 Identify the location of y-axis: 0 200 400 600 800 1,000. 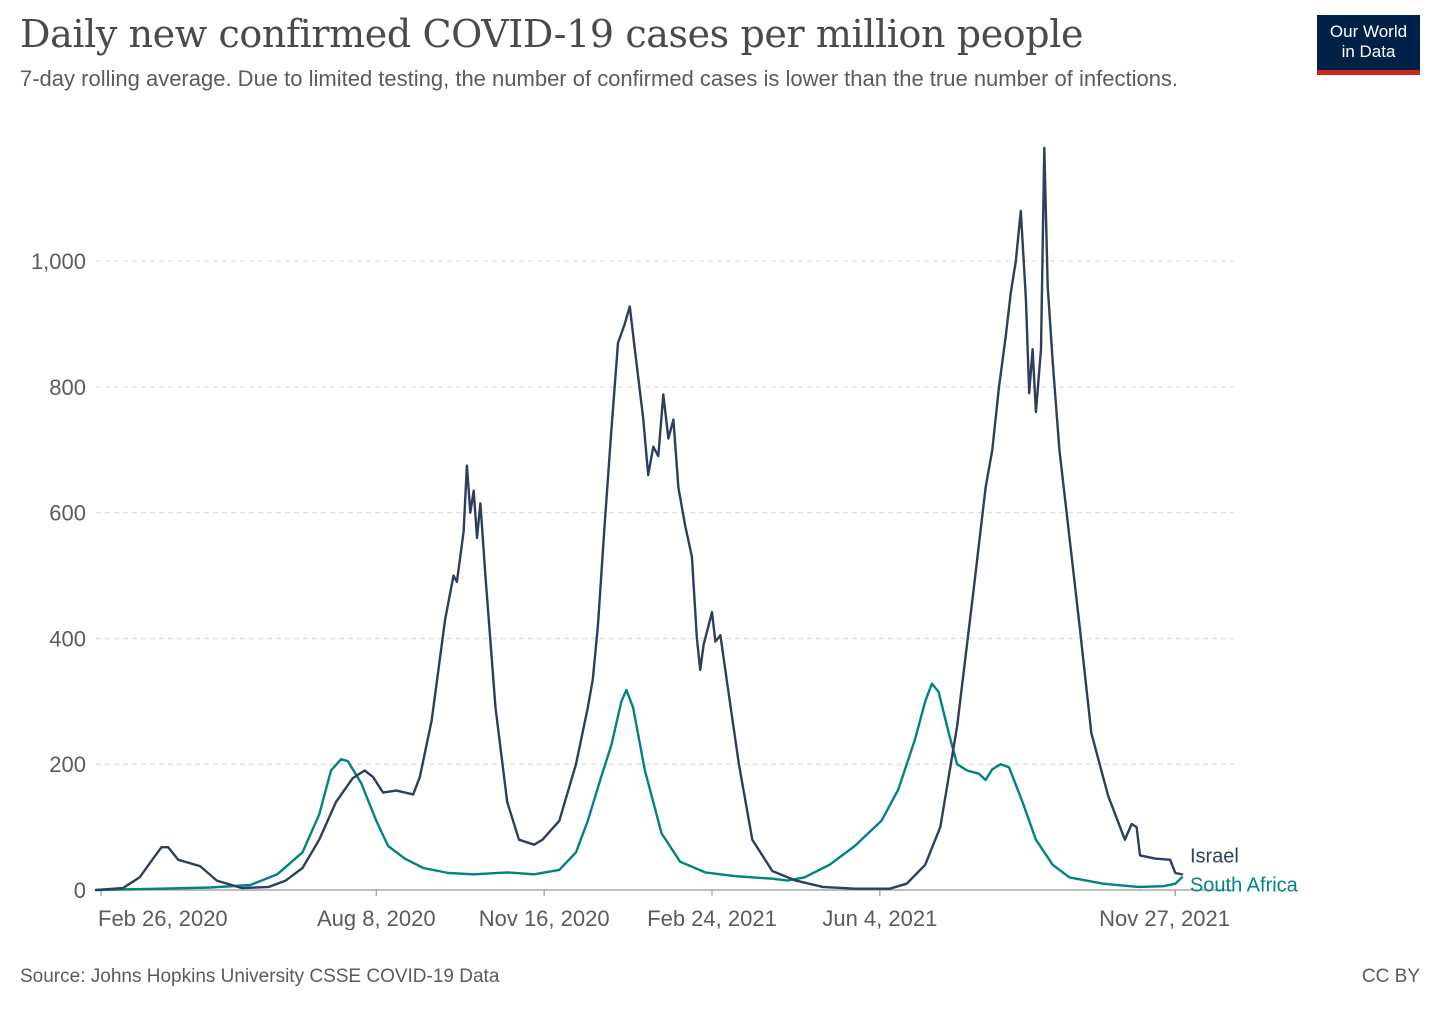
(58, 576).